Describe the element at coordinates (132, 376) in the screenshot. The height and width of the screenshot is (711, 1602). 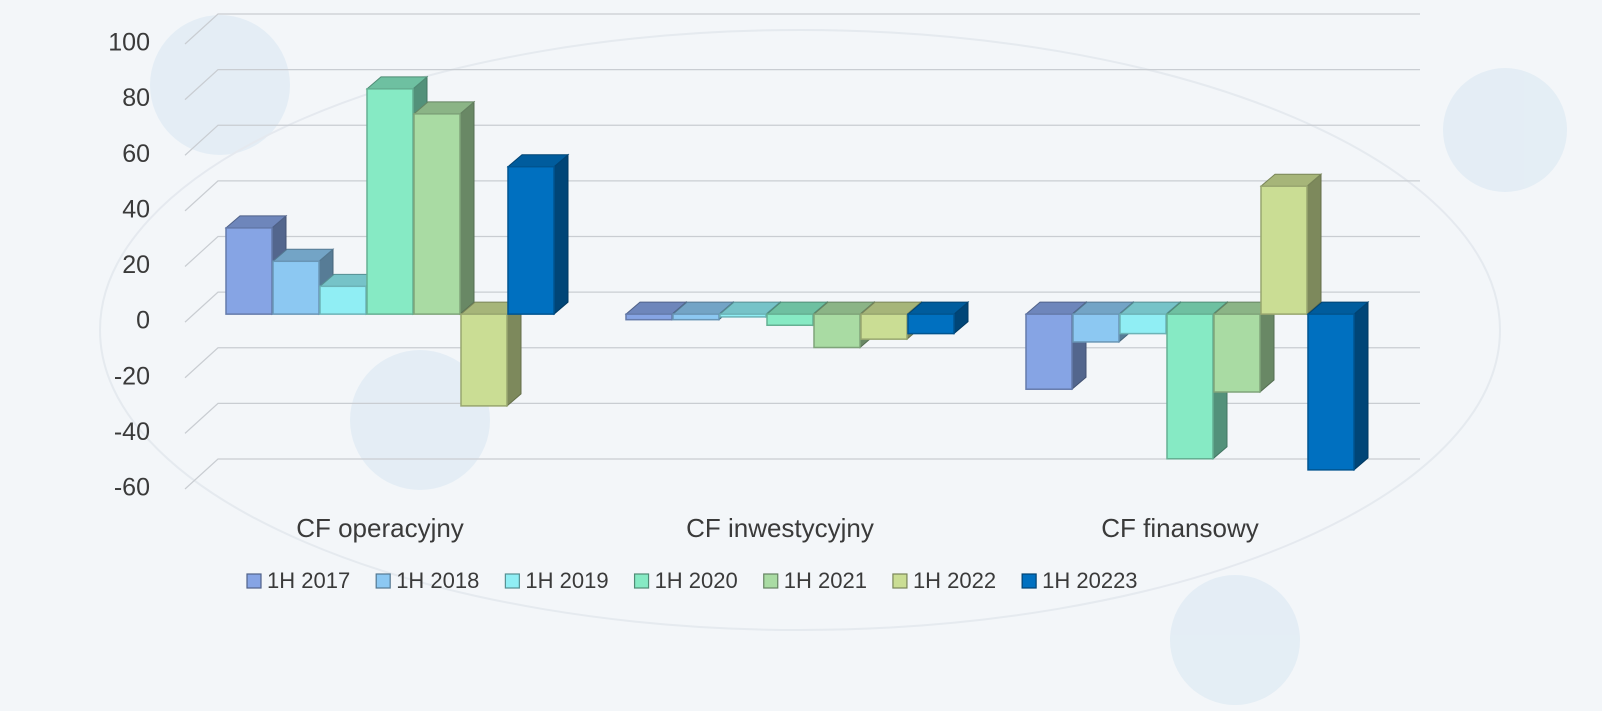
I see `y-tick-label: -20` at that location.